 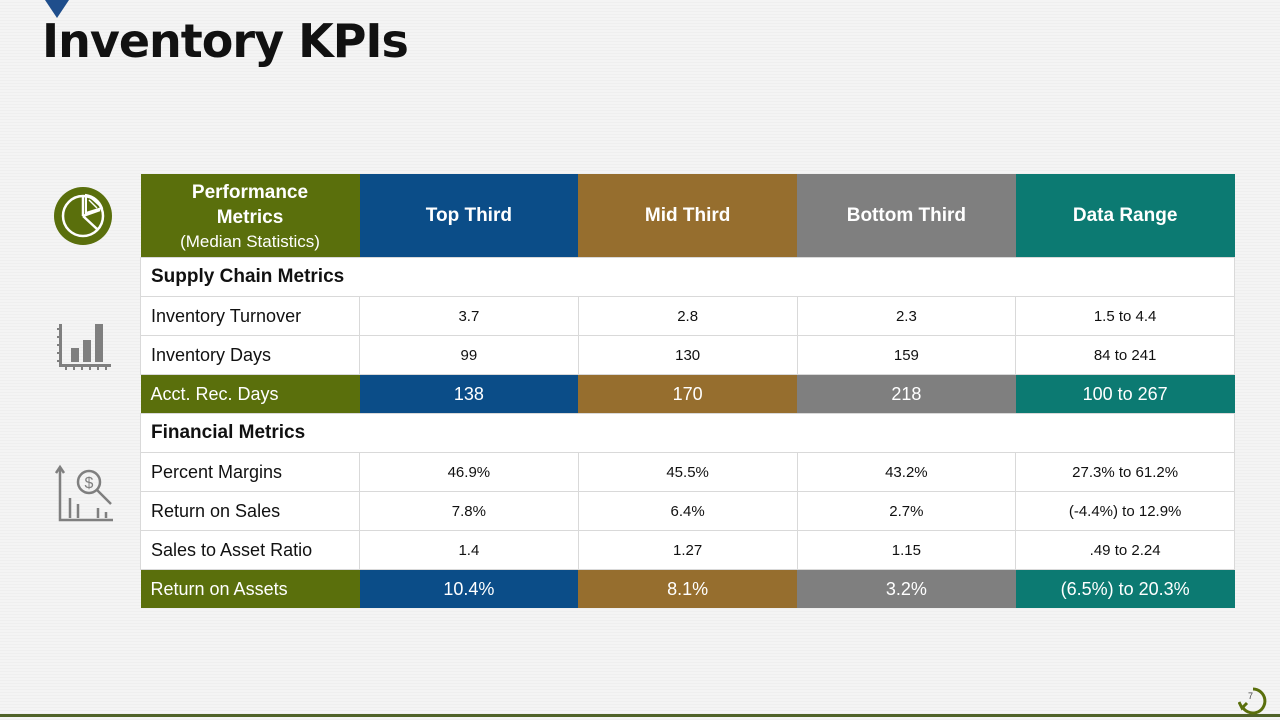 I want to click on row-label: Percent Margins, so click(x=250, y=472).